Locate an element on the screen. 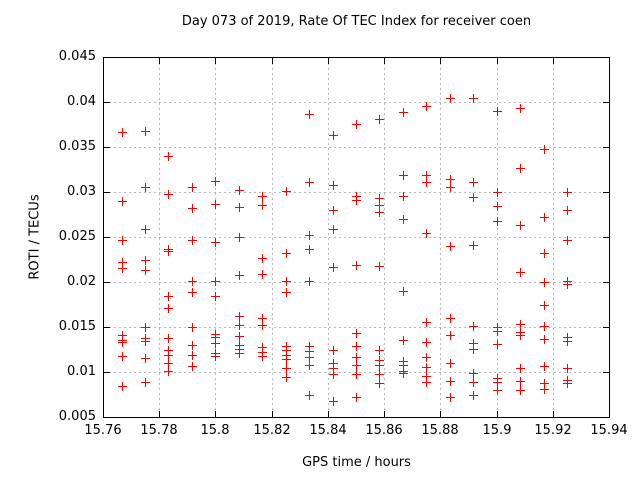 The width and height of the screenshot is (640, 480). y-tick-label: 0.03 is located at coordinates (81, 191).